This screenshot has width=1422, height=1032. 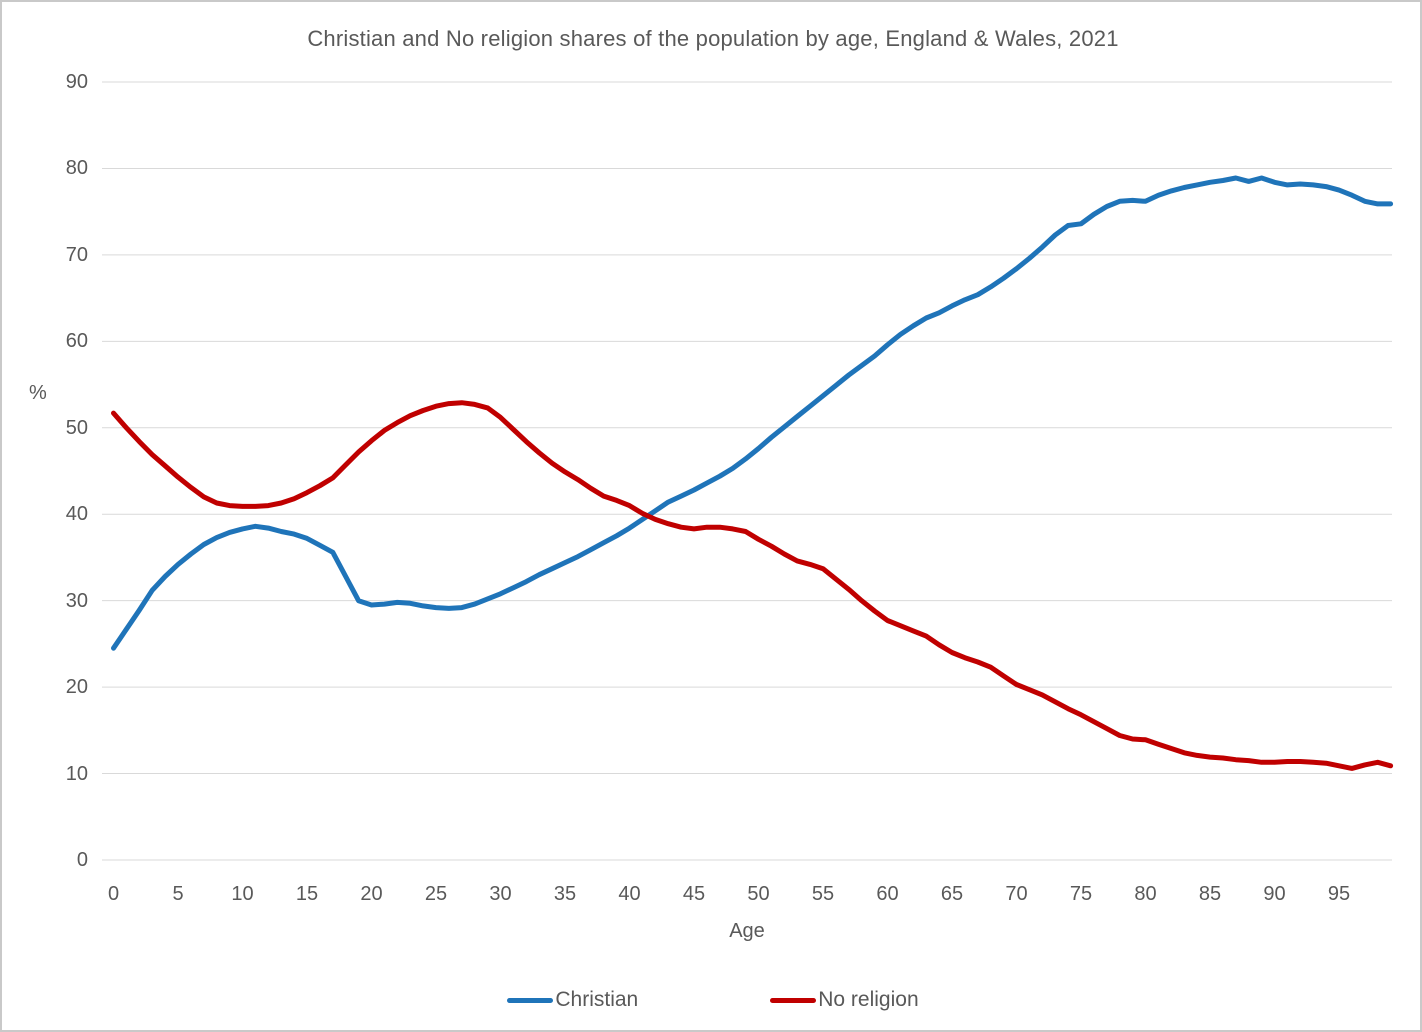 What do you see at coordinates (1210, 894) in the screenshot?
I see `x-tick-label: 85` at bounding box center [1210, 894].